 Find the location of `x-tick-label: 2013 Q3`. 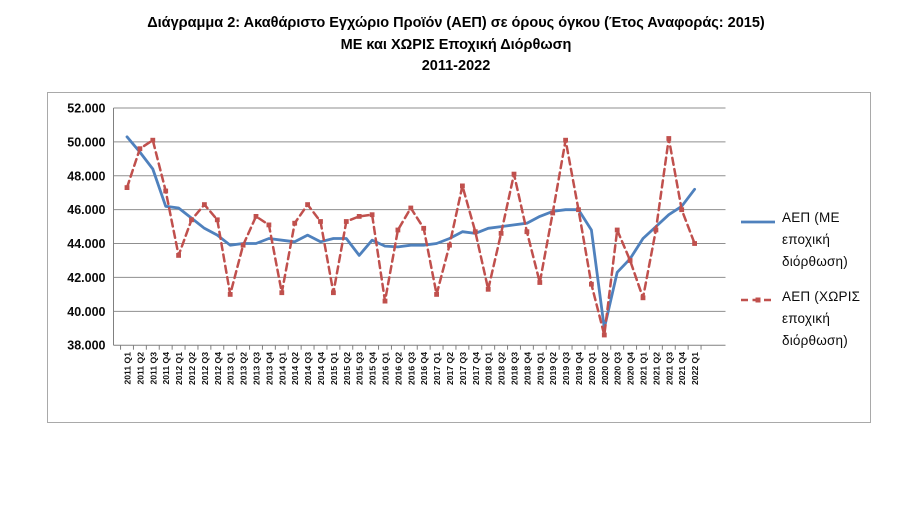

x-tick-label: 2013 Q3 is located at coordinates (257, 368).